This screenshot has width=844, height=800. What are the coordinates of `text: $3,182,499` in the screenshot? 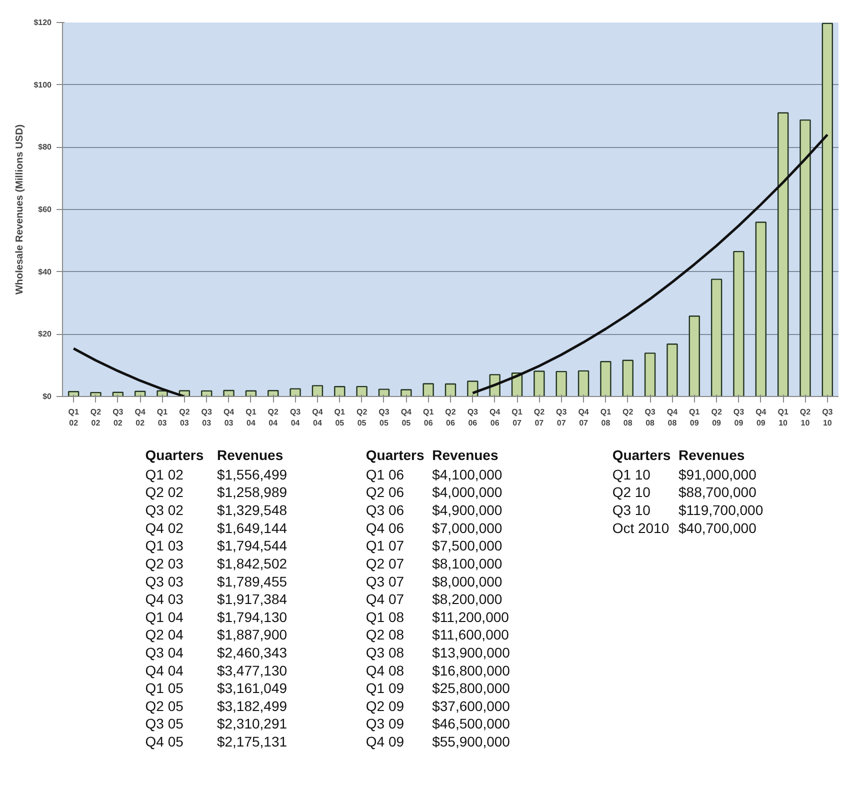 It's located at (252, 706).